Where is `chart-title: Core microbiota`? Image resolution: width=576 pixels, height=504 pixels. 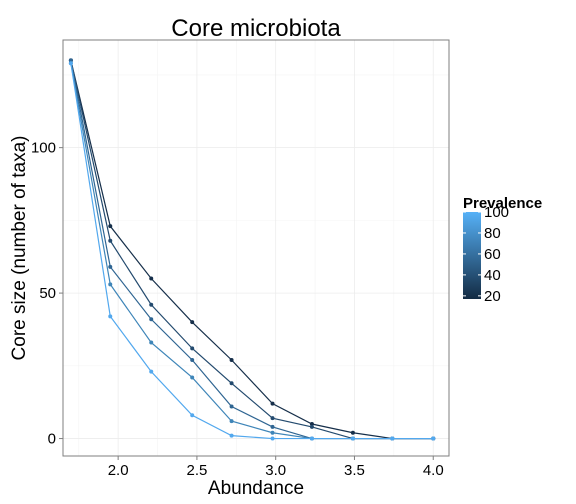 chart-title: Core microbiota is located at coordinates (256, 28).